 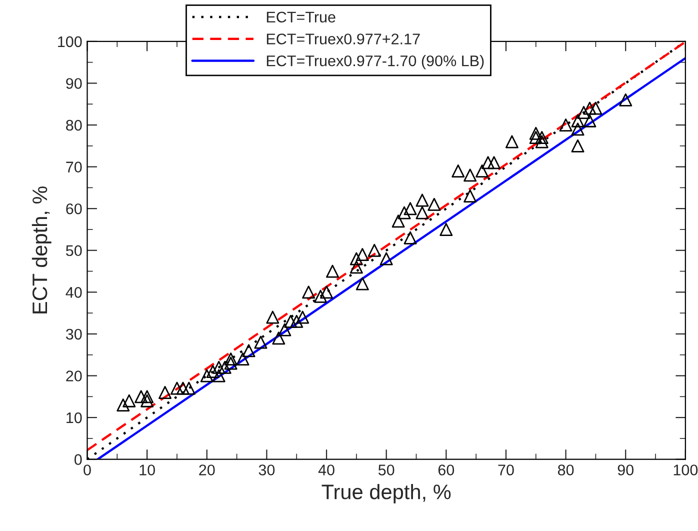 I want to click on x-tick-label: 0, so click(x=87, y=470).